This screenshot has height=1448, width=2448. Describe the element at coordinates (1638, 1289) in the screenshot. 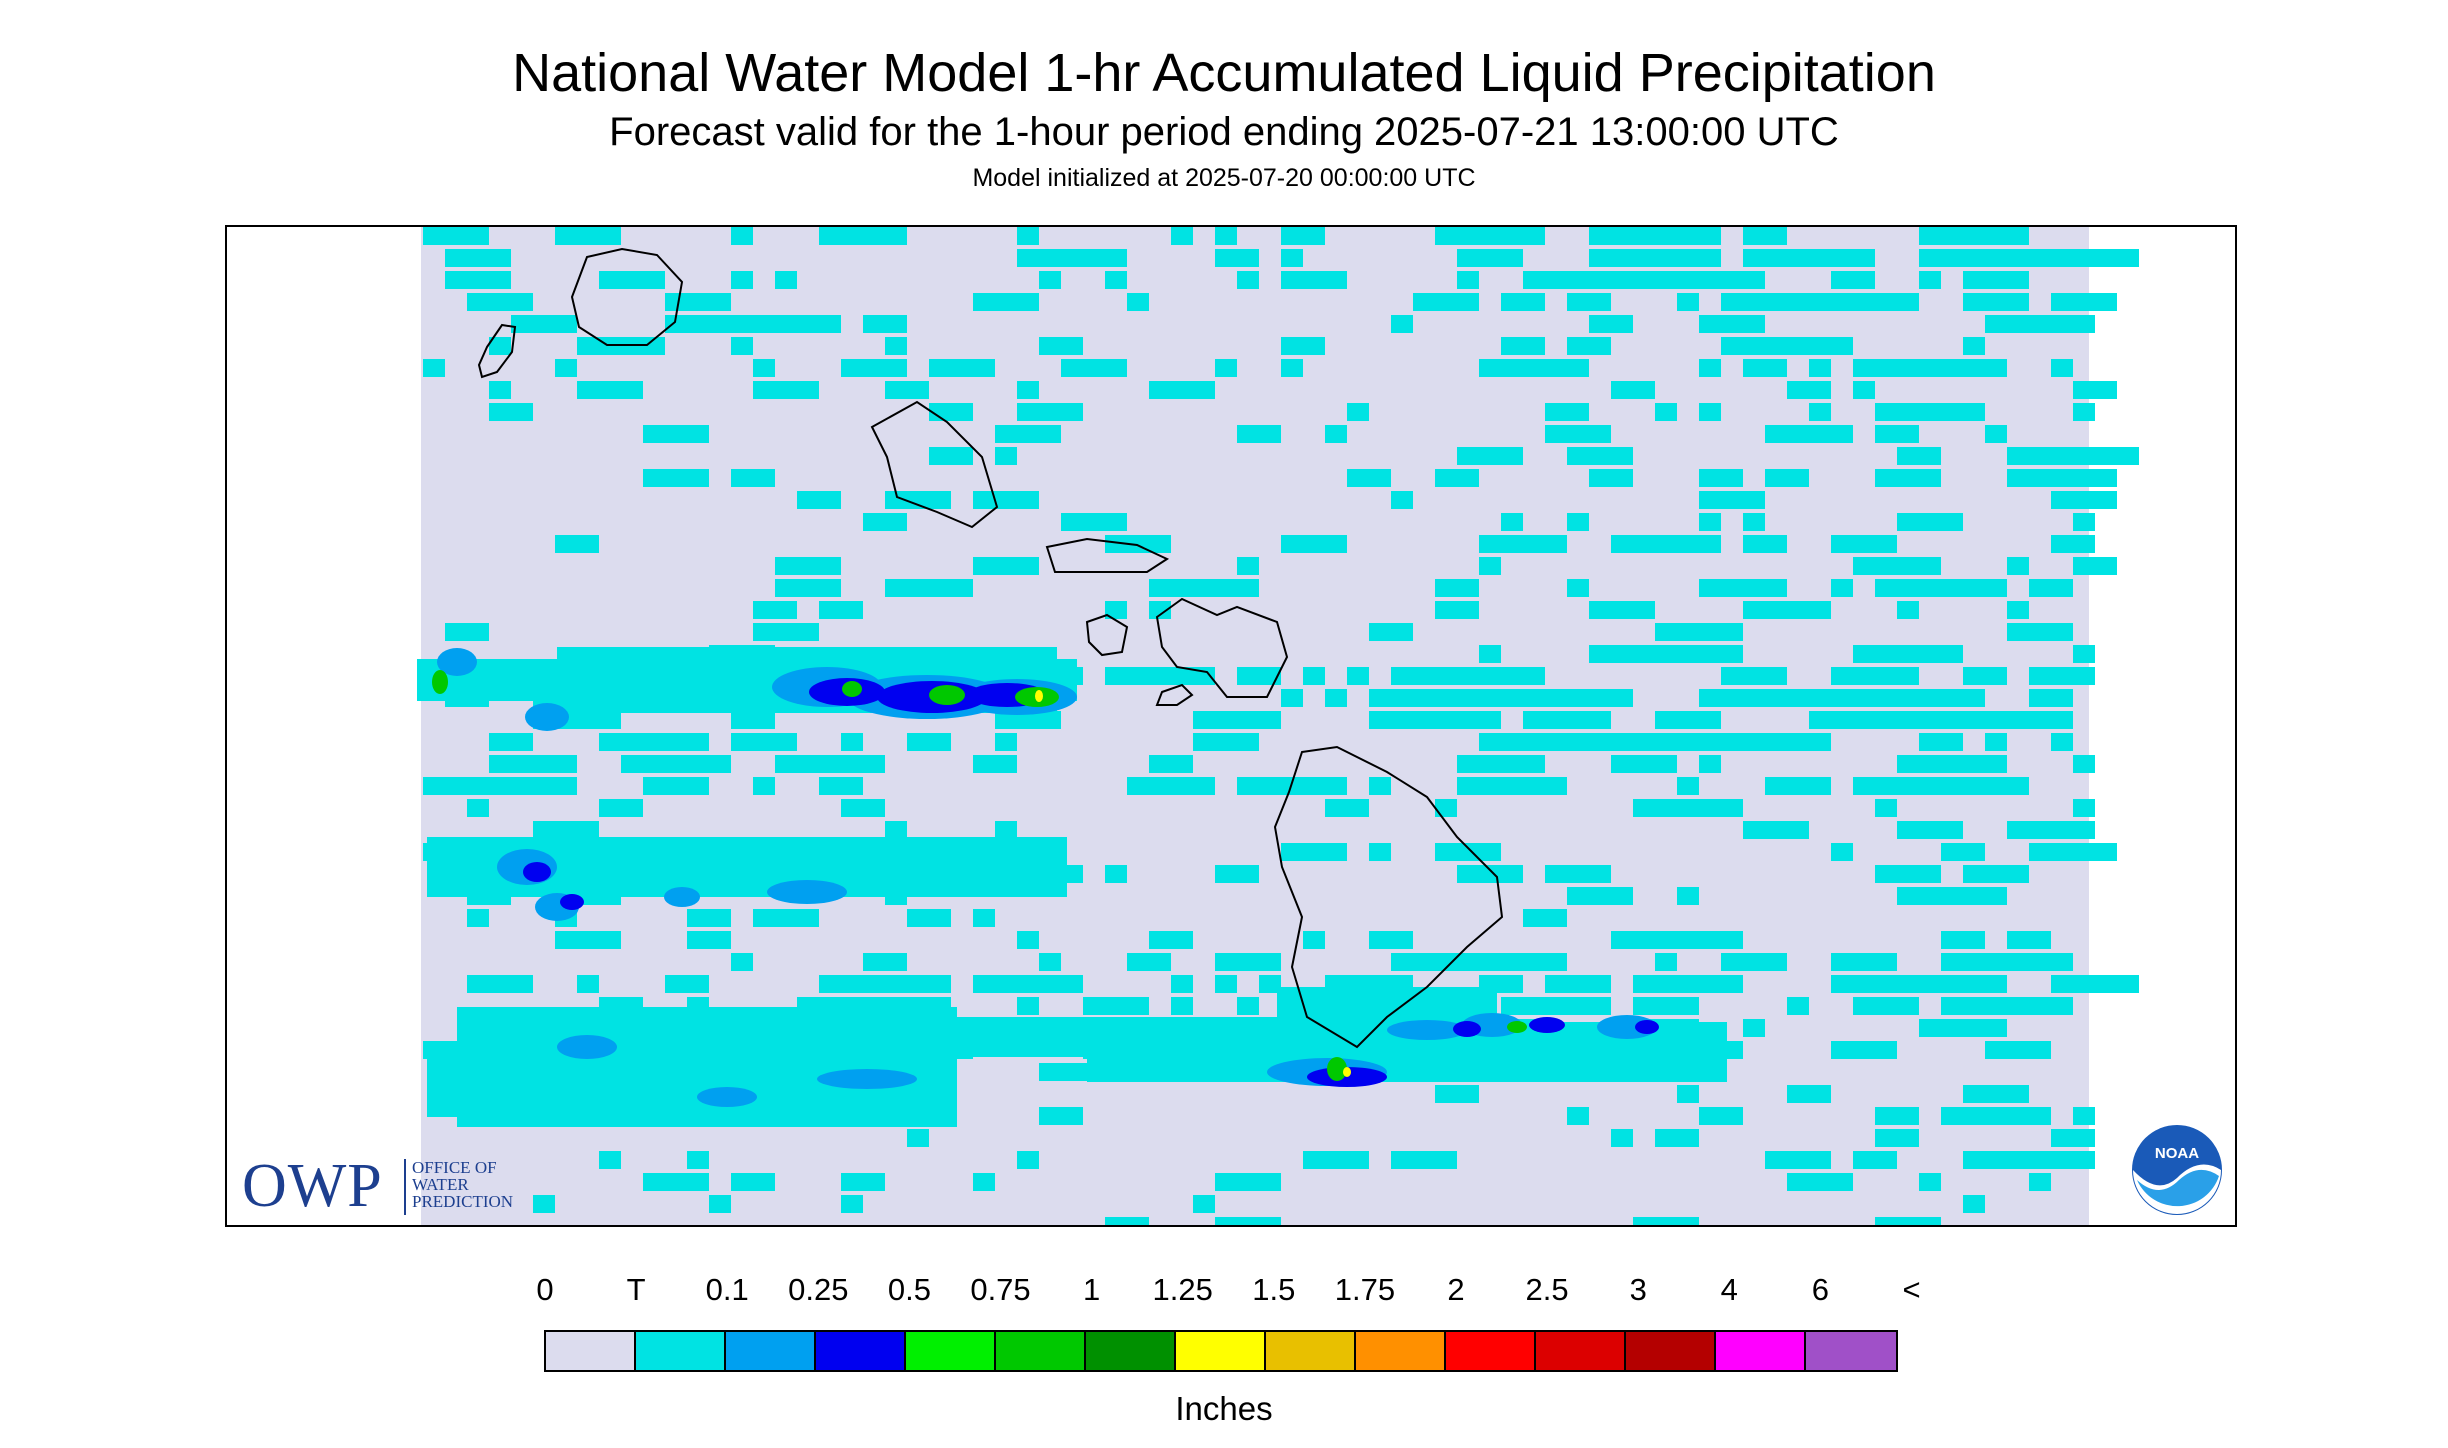

I see `legend-label: 3` at that location.